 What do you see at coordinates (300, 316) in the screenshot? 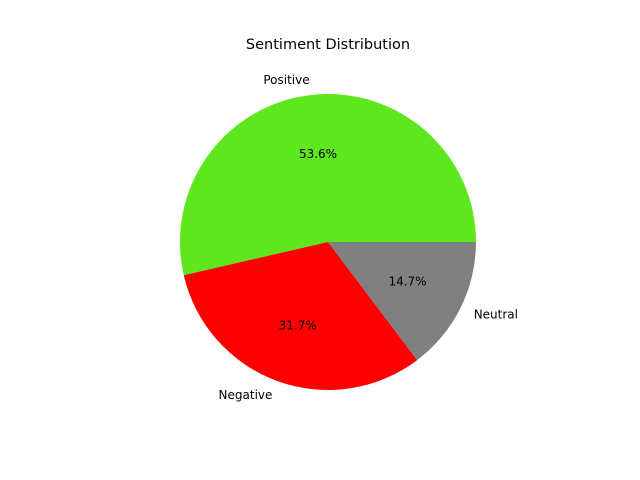
I see `pie-slice-negative` at bounding box center [300, 316].